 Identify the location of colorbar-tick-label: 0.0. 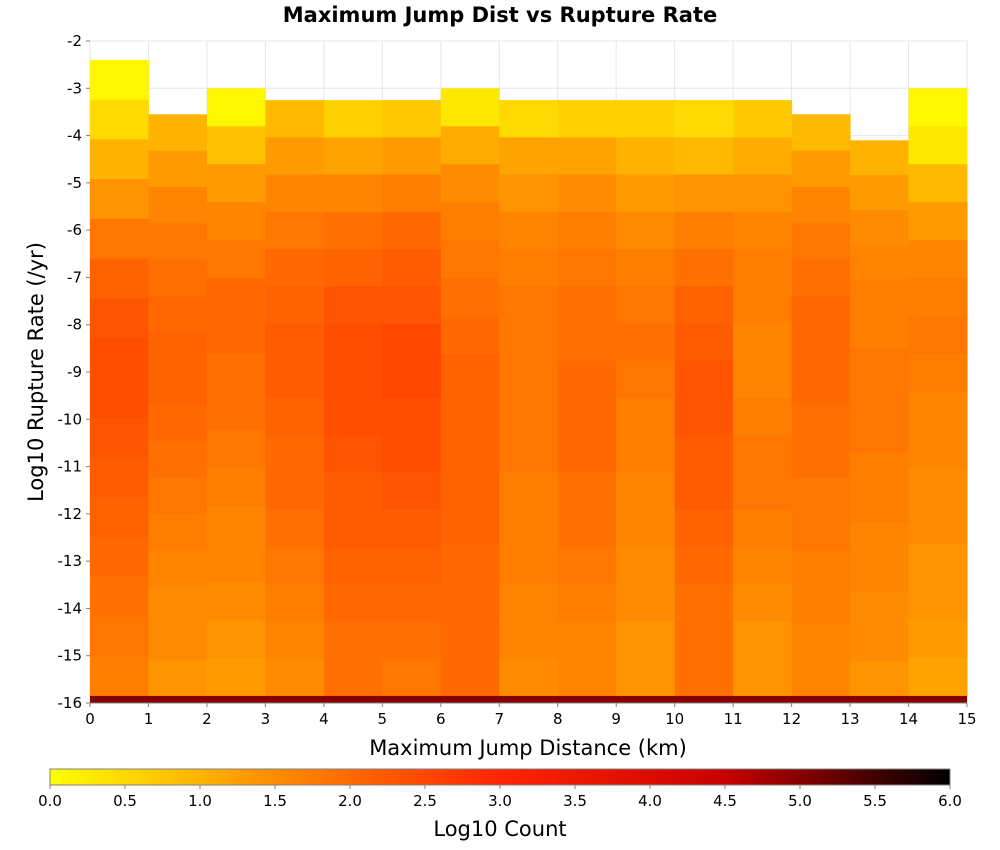
(50, 801).